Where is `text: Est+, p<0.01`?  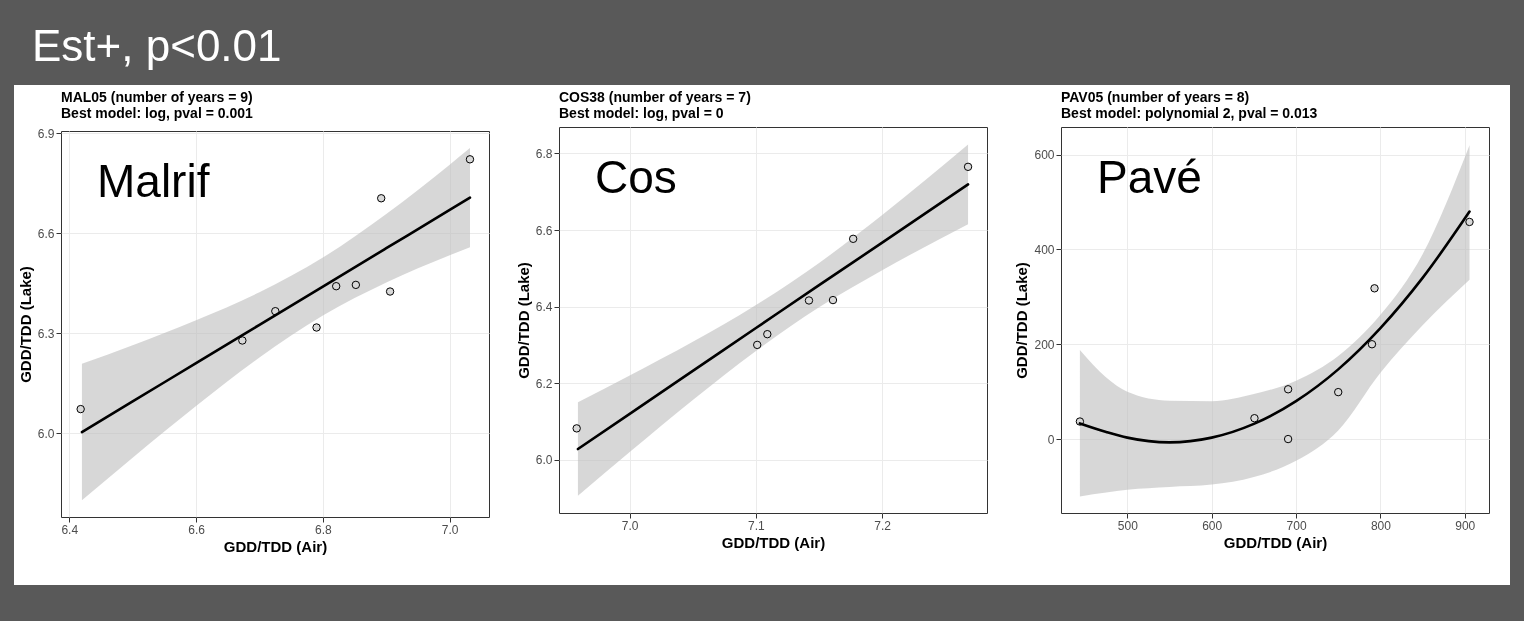
text: Est+, p<0.01 is located at coordinates (157, 46).